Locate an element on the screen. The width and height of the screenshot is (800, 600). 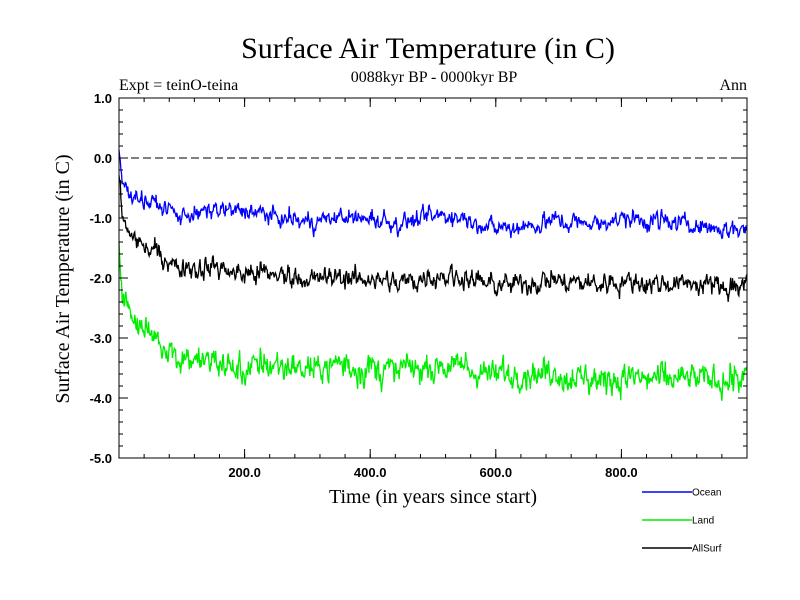
y-tick-label: -1.0 is located at coordinates (101, 218).